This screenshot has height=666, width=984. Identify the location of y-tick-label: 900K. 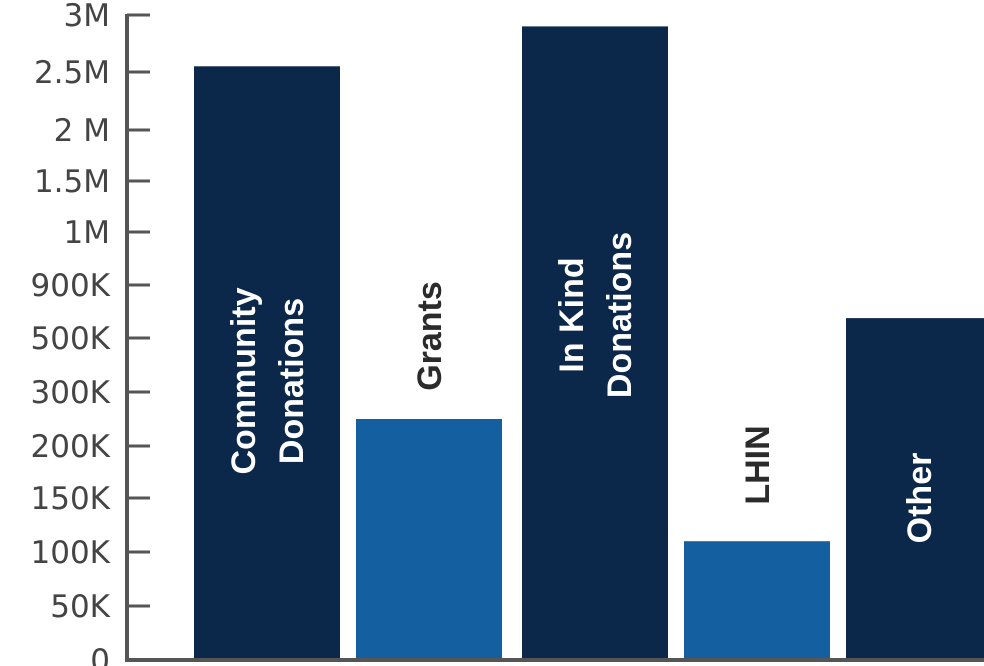
(71, 286).